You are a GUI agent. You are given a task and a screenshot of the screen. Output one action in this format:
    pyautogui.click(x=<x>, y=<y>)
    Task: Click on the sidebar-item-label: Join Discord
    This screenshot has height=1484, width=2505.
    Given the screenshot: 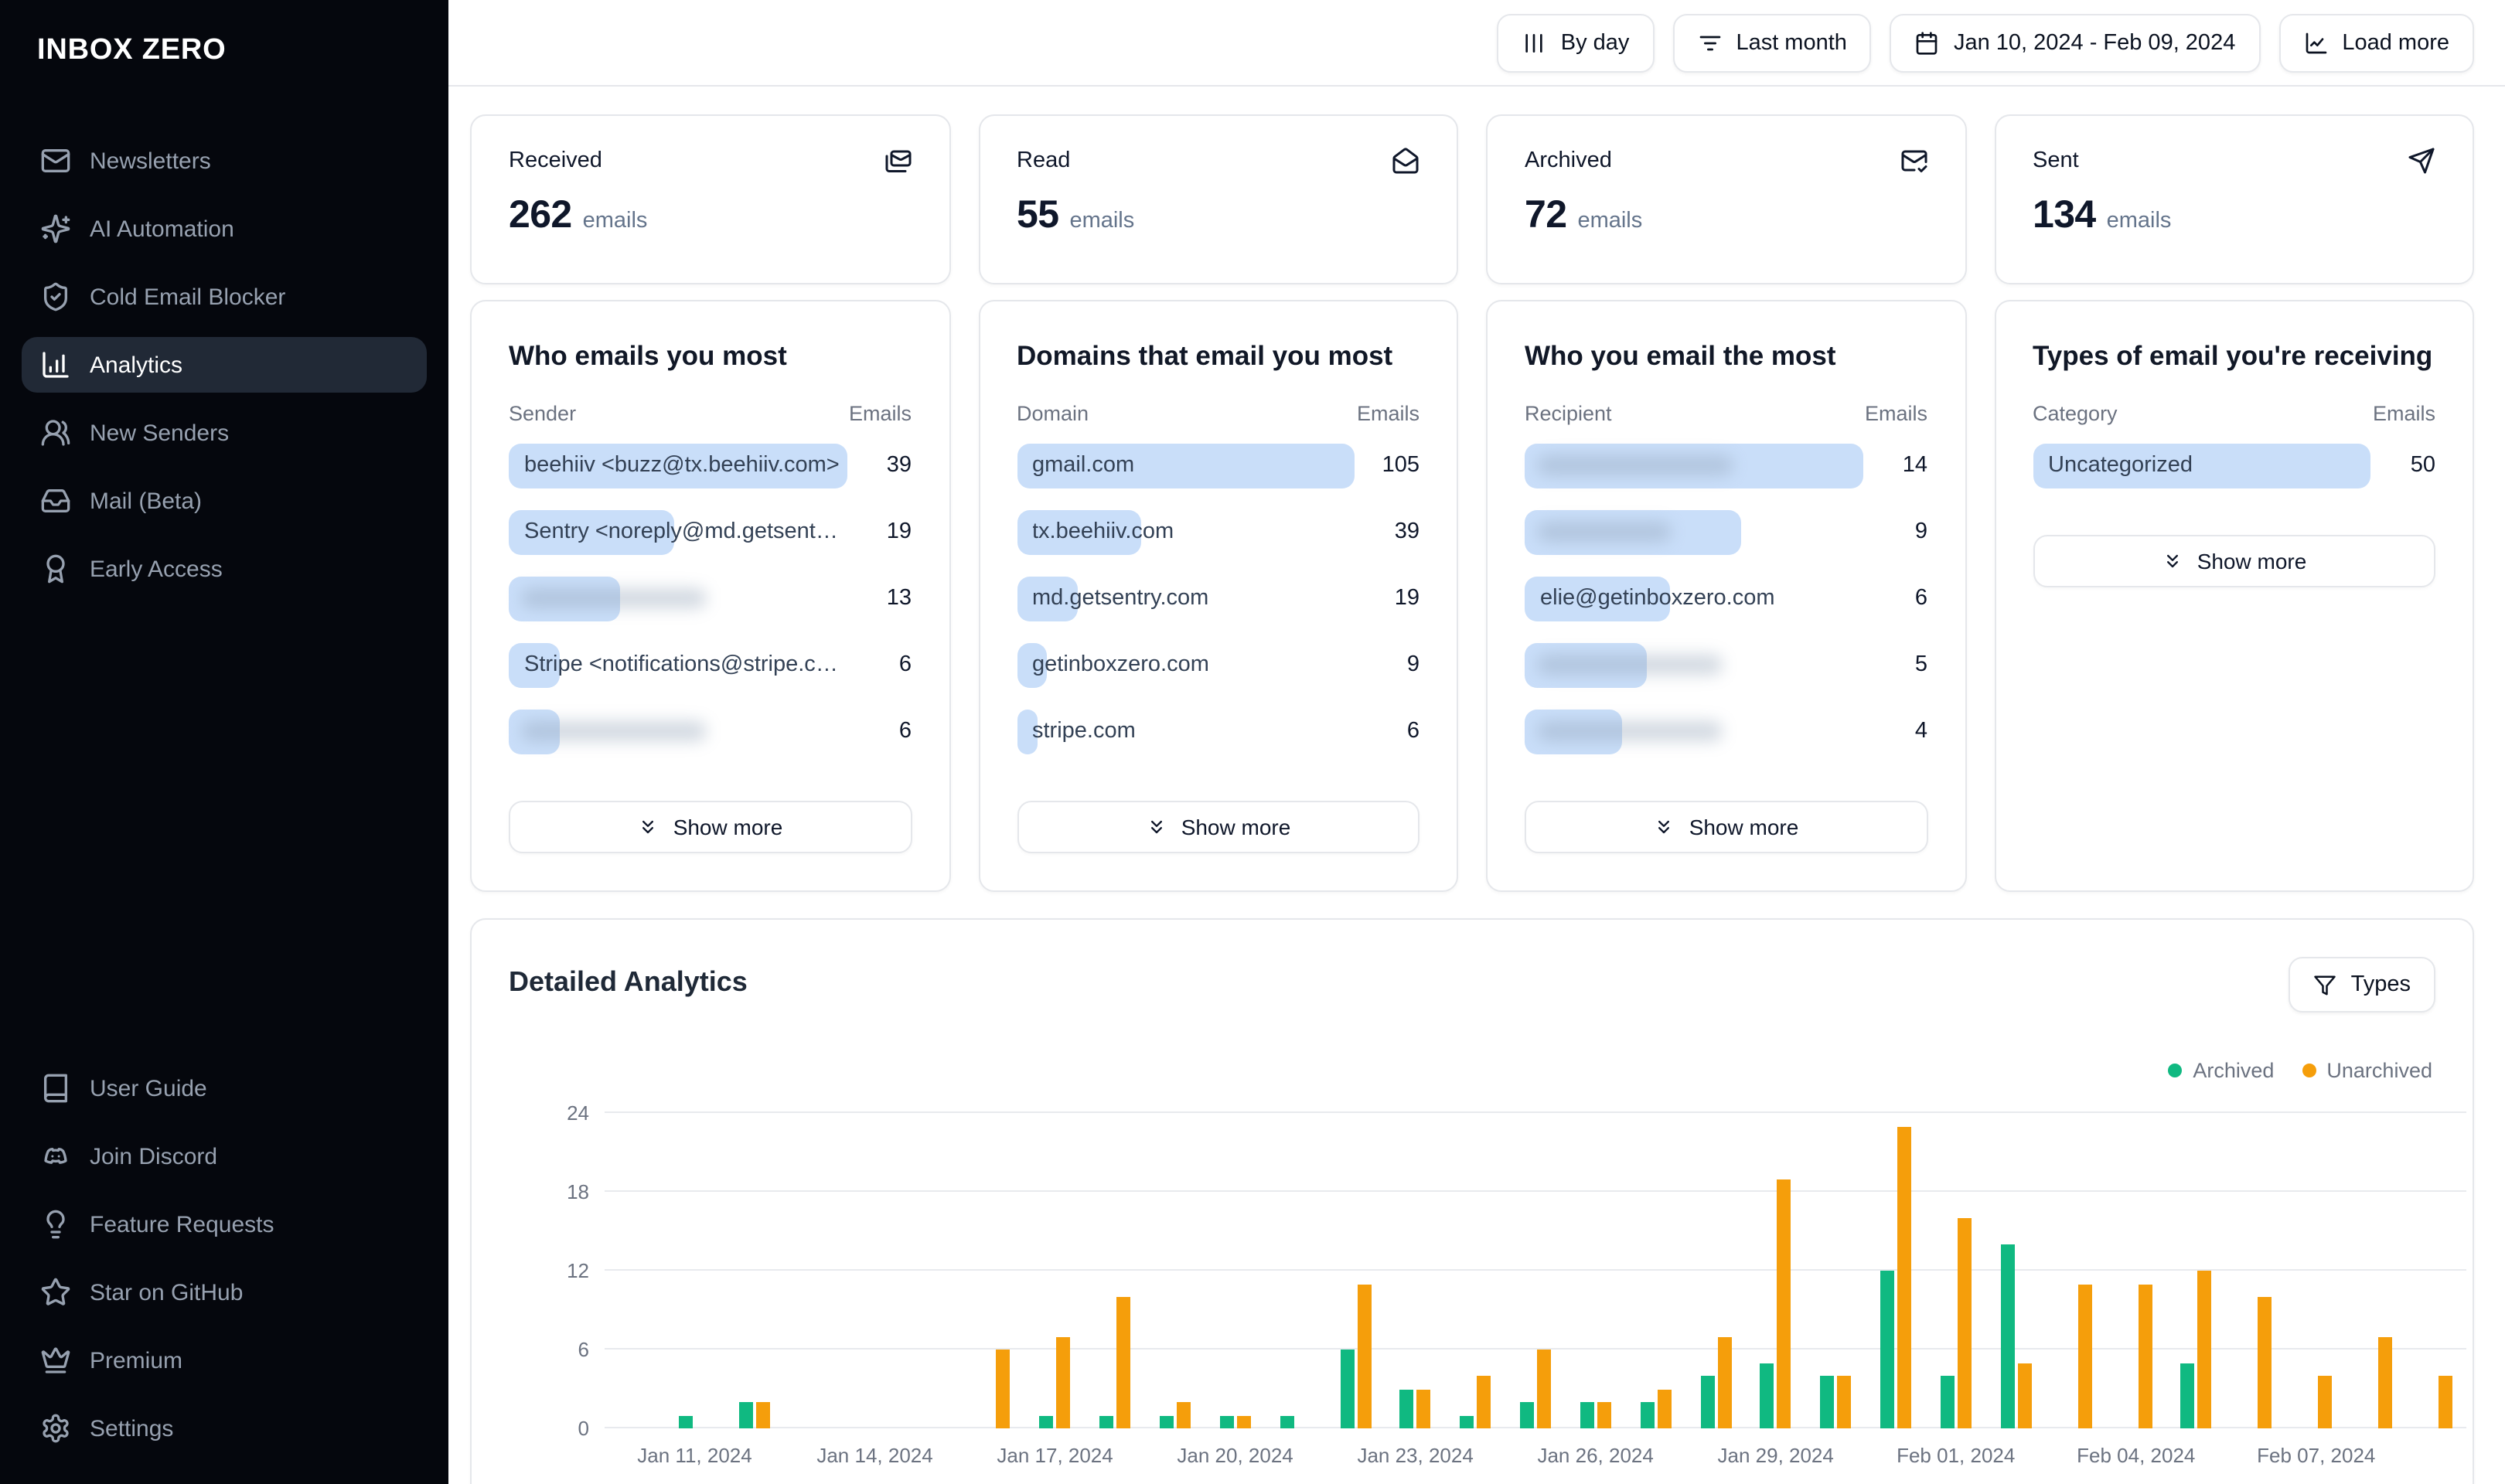 What is the action you would take?
    pyautogui.click(x=154, y=1156)
    